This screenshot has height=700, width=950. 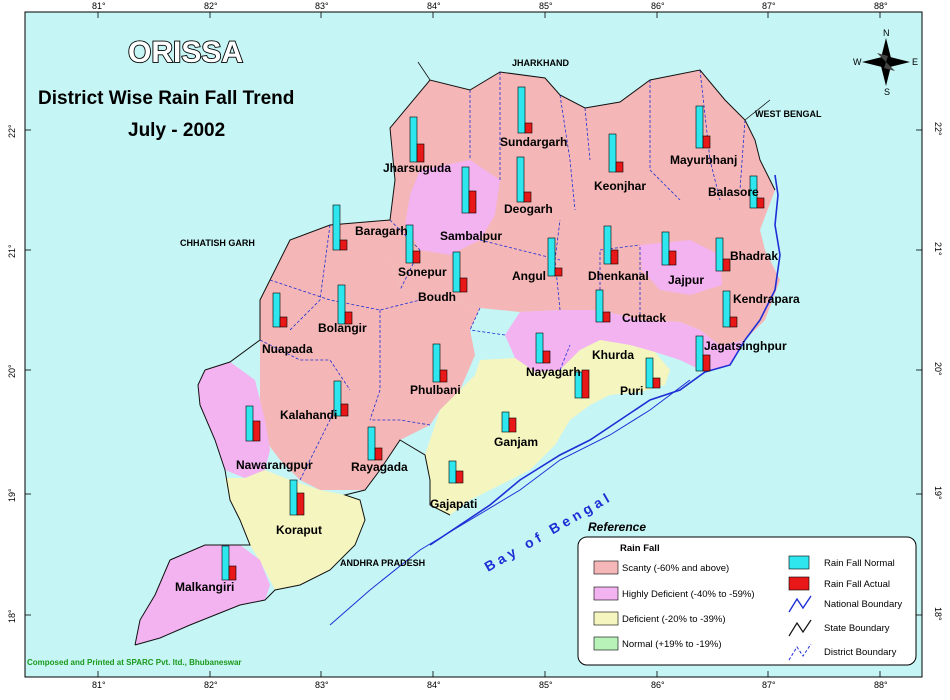 I want to click on bar-actual-ganjam, so click(x=512, y=425).